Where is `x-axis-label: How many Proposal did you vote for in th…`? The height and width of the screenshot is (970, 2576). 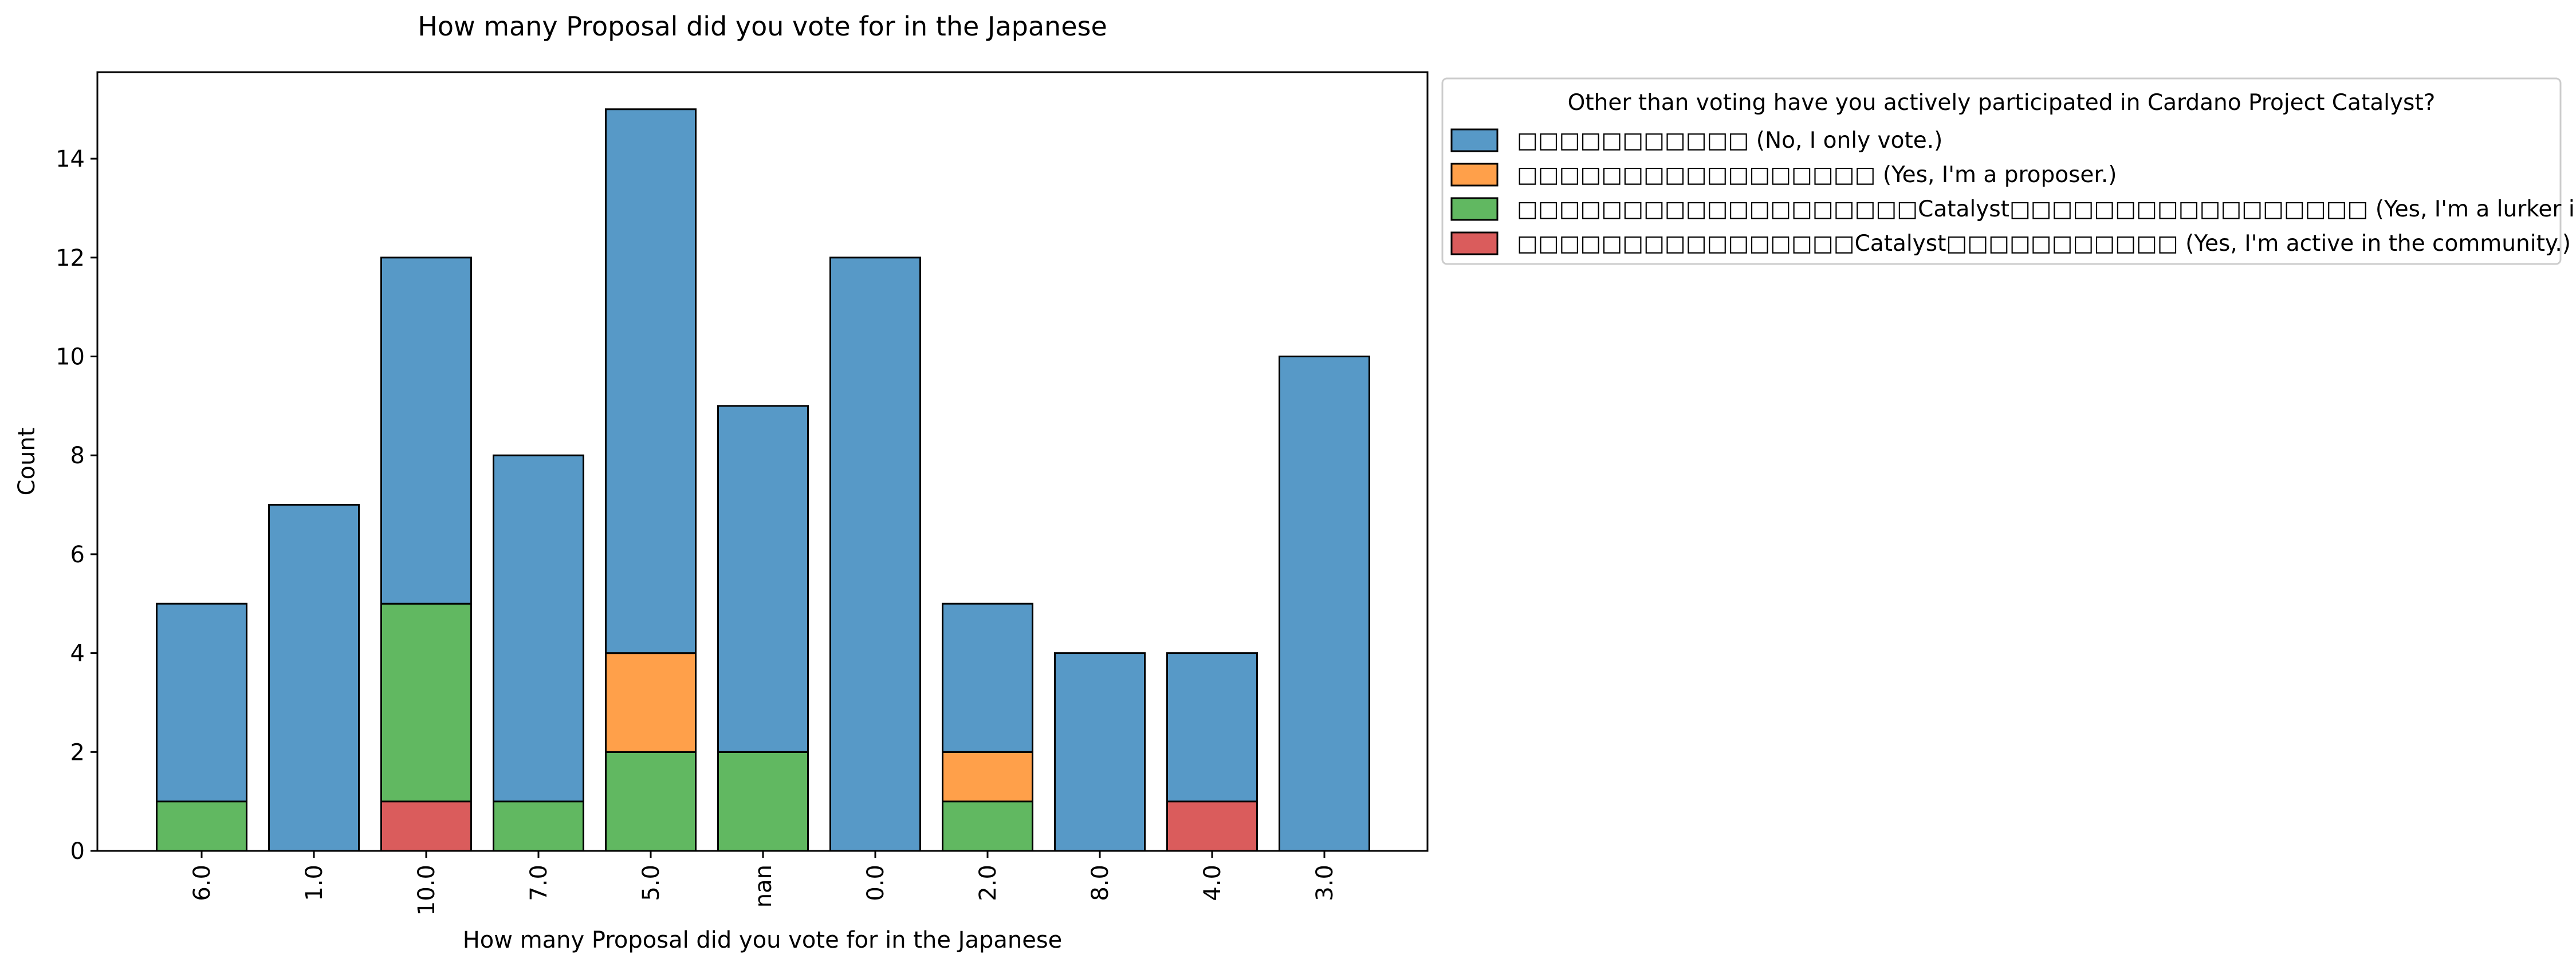 x-axis-label: How many Proposal did you vote for in th… is located at coordinates (763, 940).